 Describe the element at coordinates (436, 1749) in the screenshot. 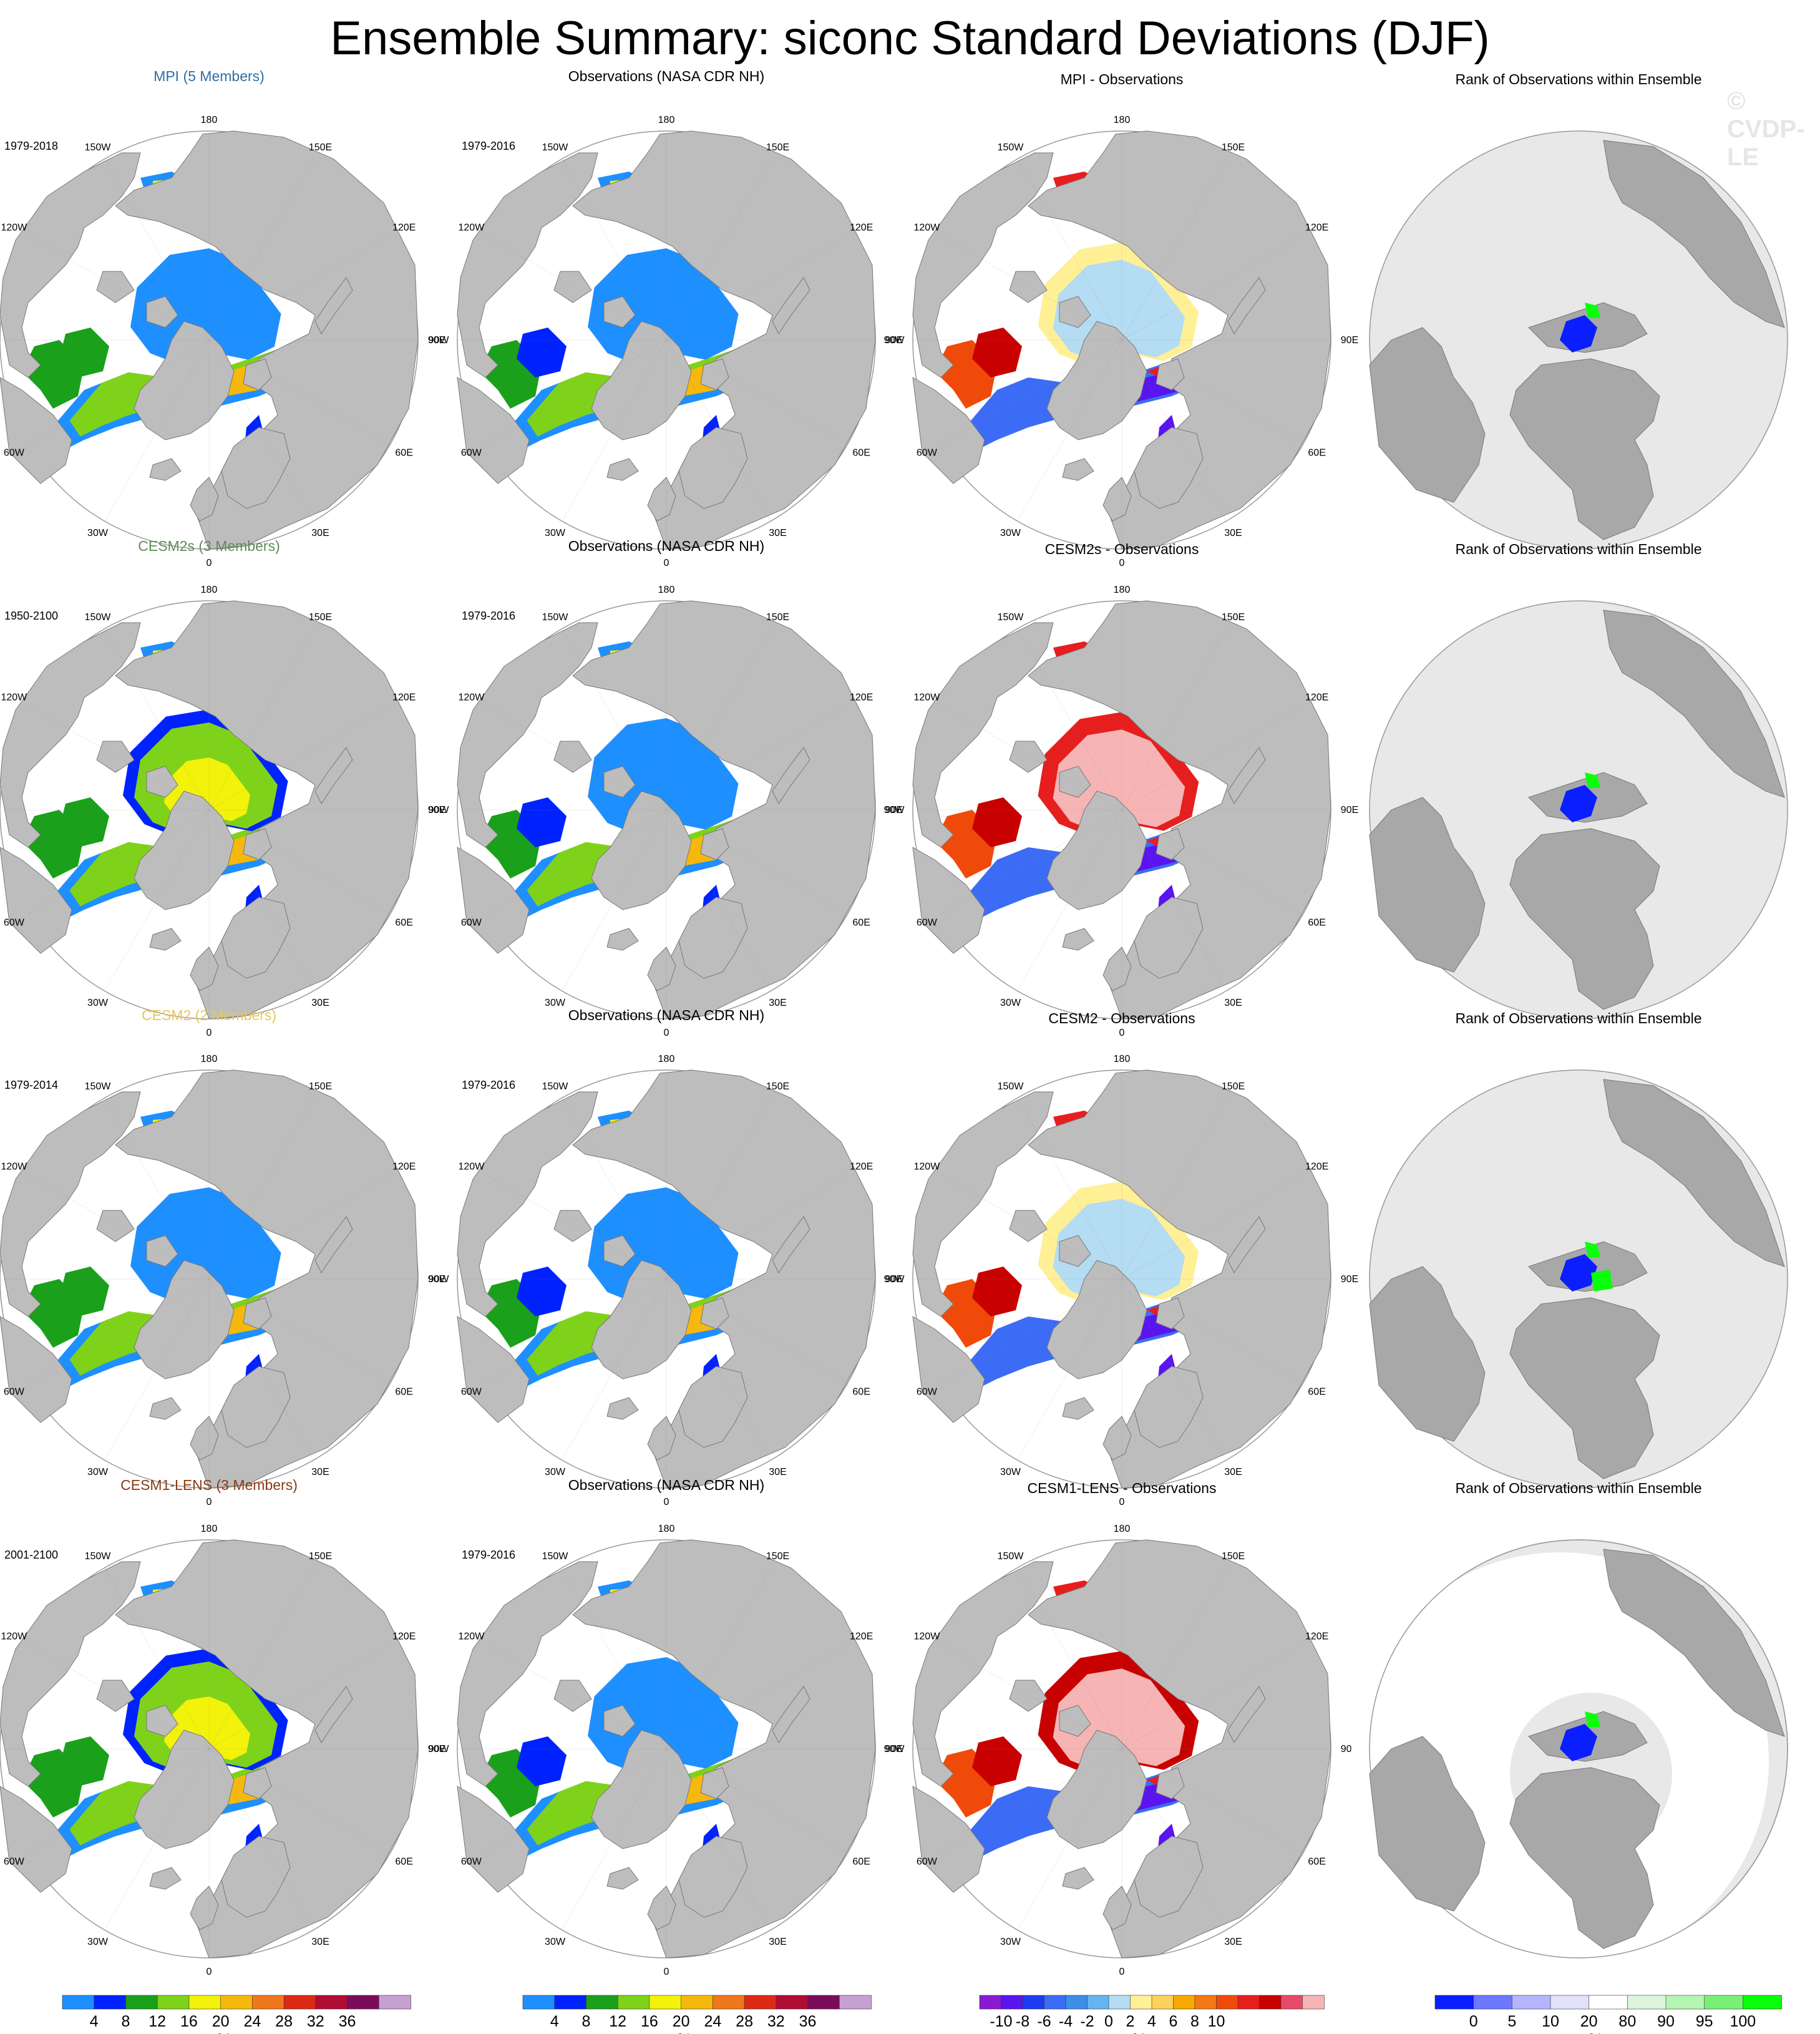

I see `longitude-label-right: 90E` at that location.